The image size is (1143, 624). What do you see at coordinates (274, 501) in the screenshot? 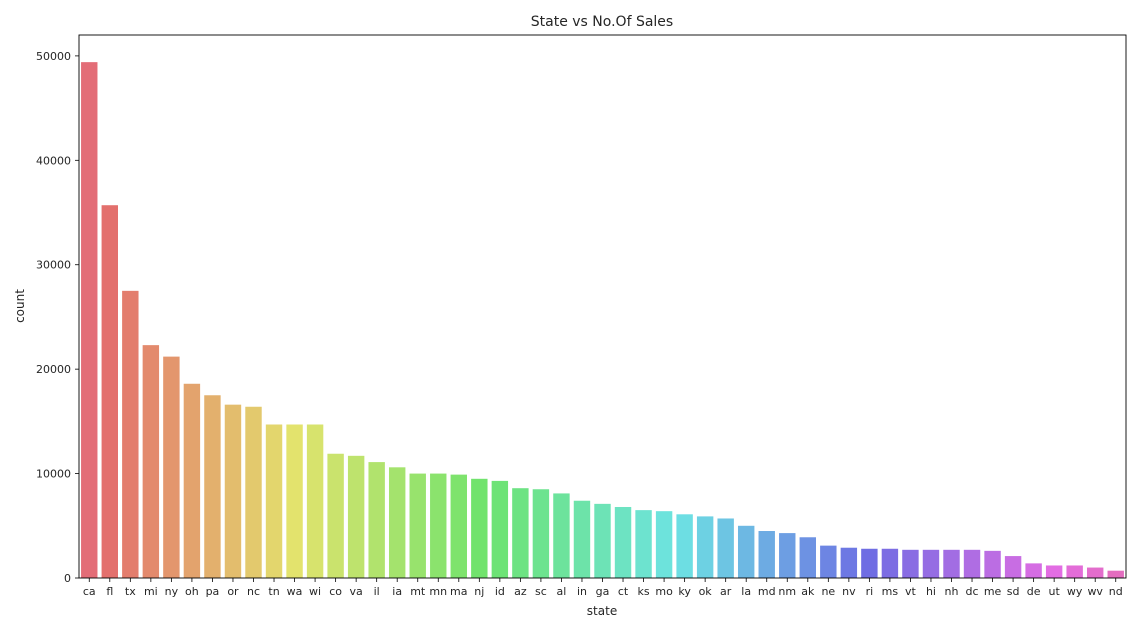
I see `bar-tn` at bounding box center [274, 501].